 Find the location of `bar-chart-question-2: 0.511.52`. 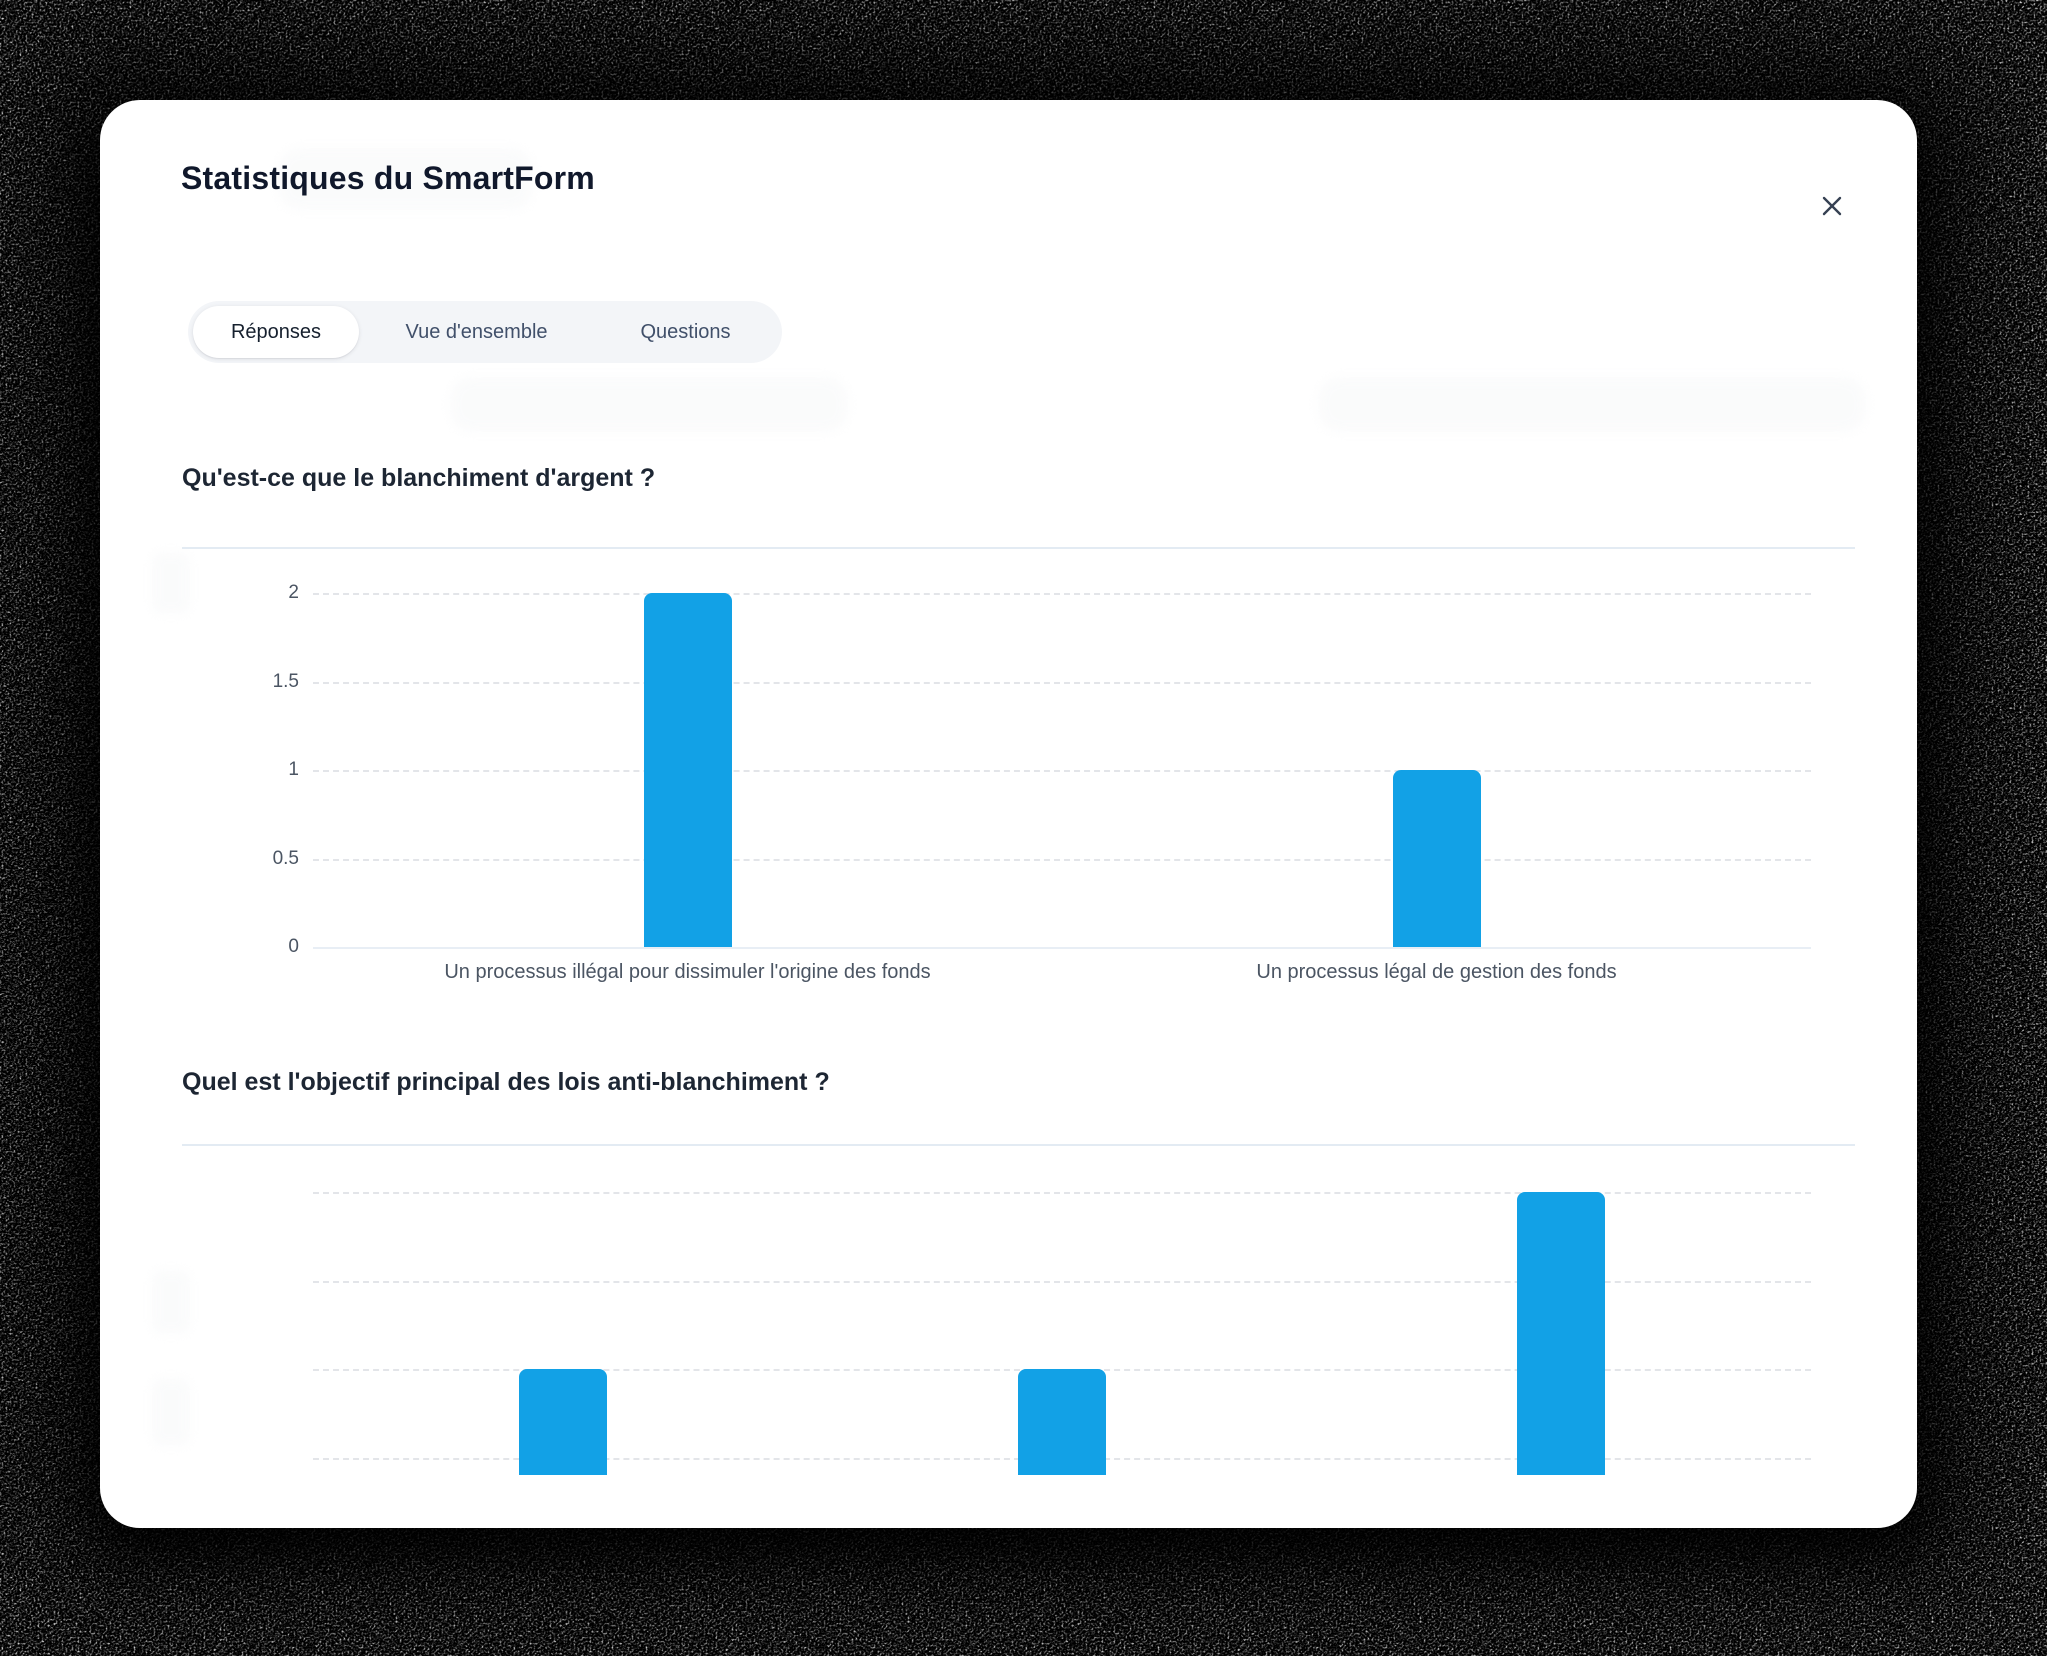

bar-chart-question-2: 0.511.52 is located at coordinates (1062, 1310).